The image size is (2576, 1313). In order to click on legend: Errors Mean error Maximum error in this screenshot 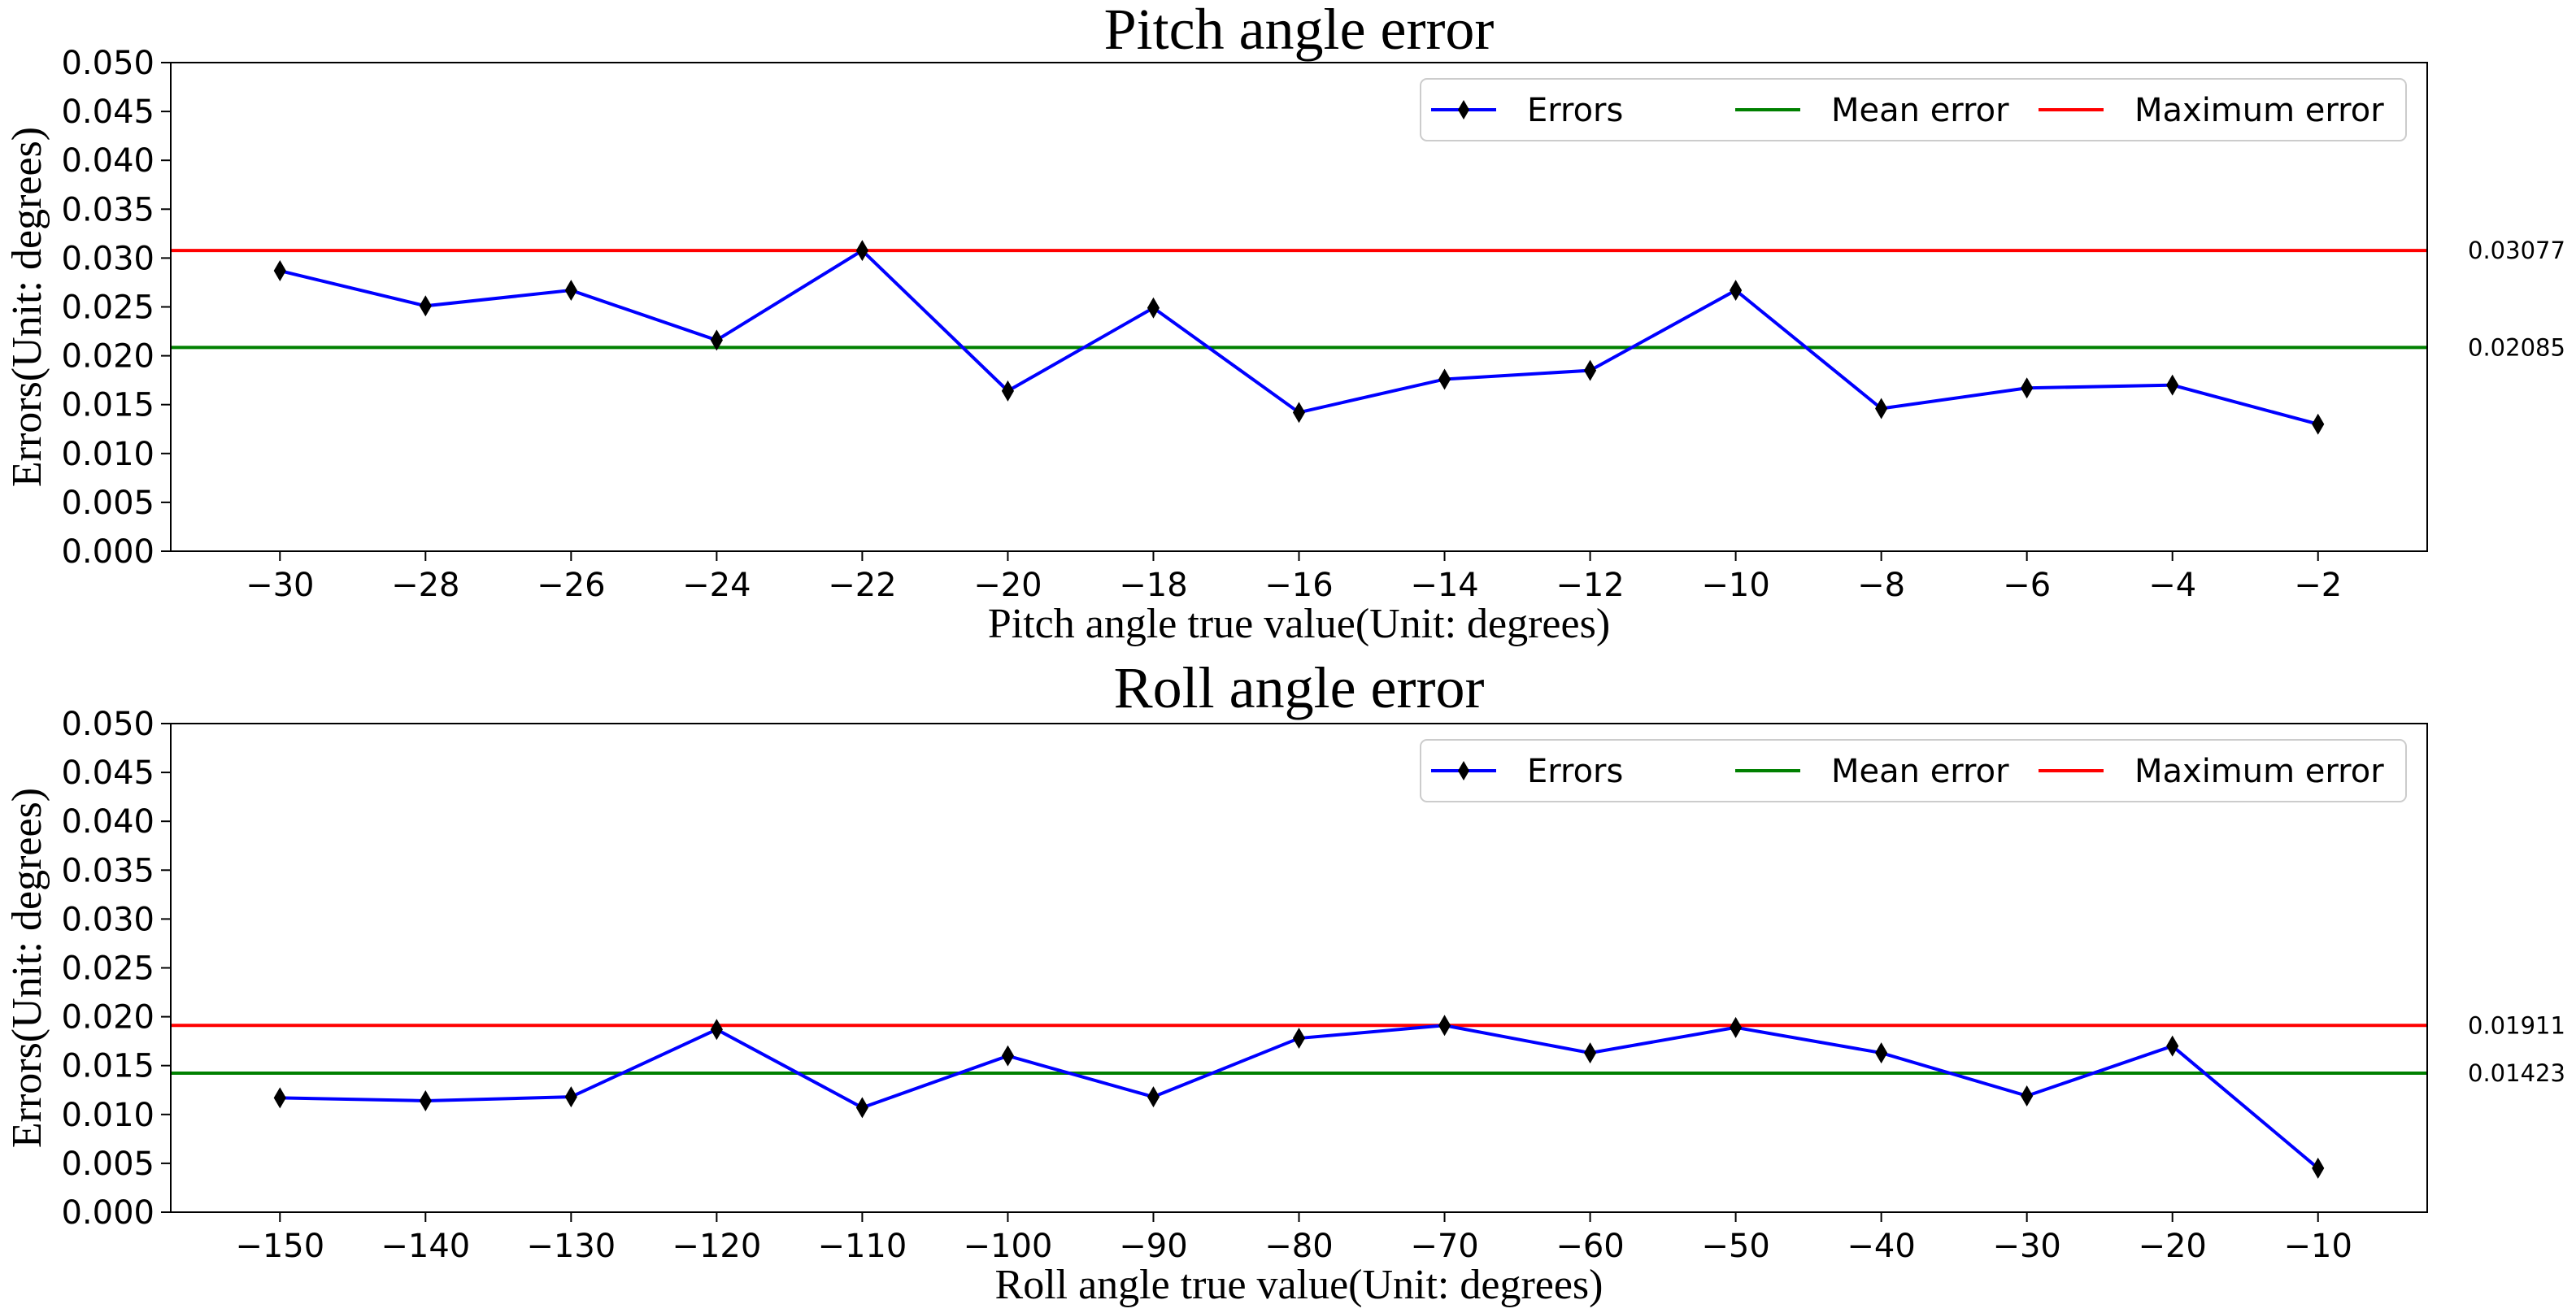, I will do `click(1914, 771)`.